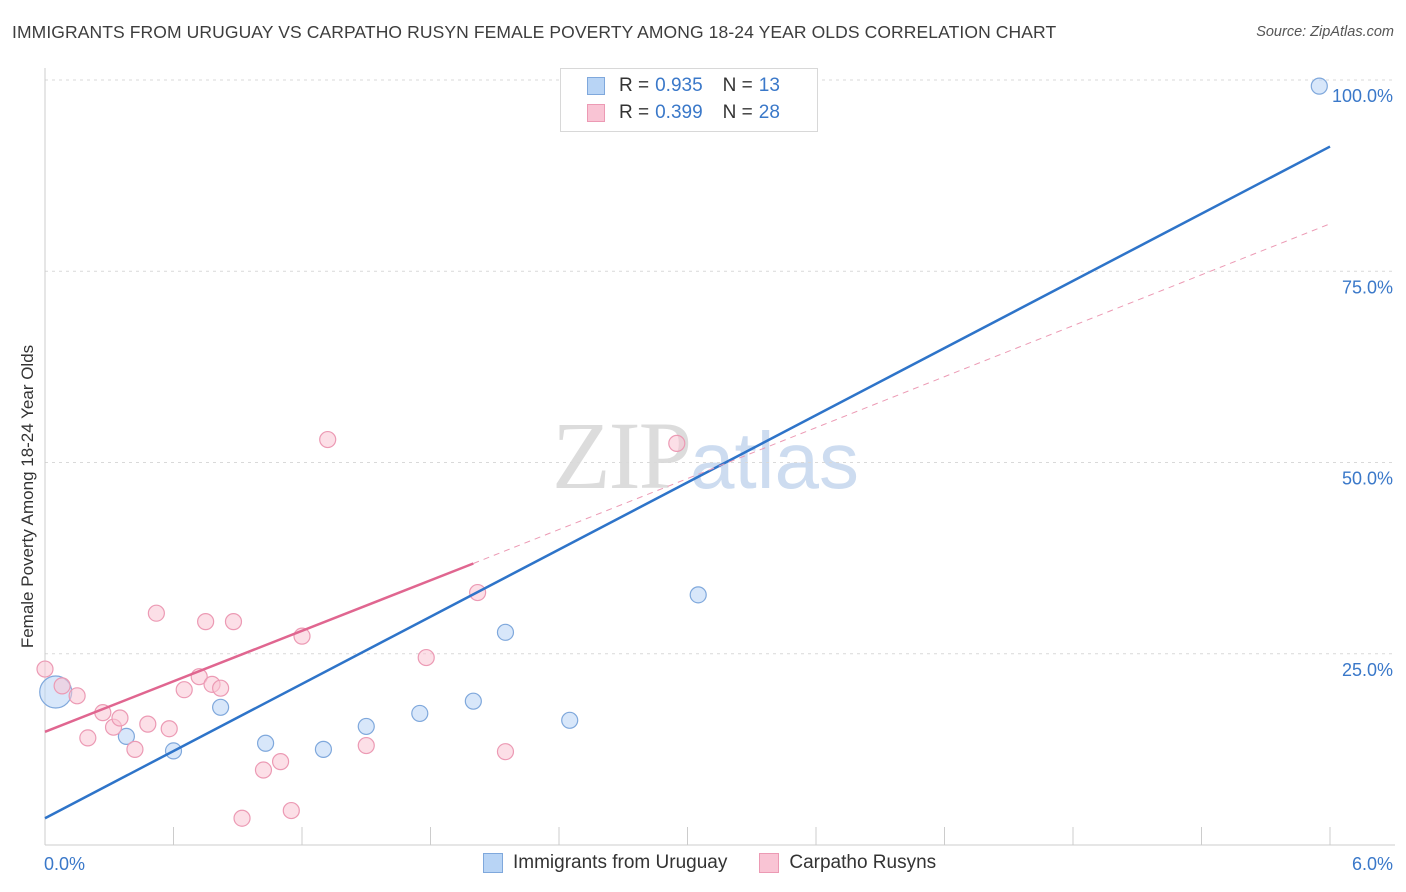 The image size is (1406, 892). I want to click on series-legend: Immigrants from Uruguay Carpatho Rusyns, so click(725, 863).